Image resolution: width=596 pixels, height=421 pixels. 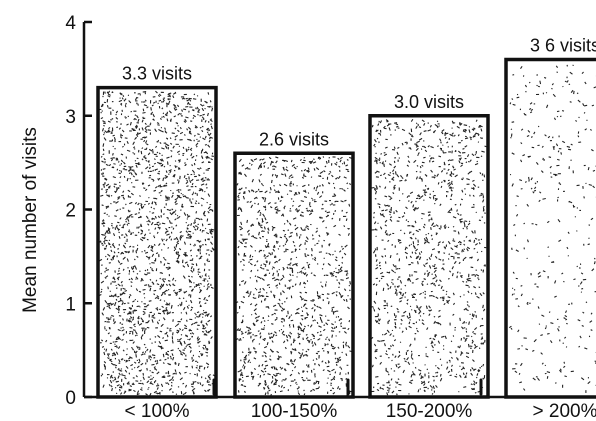 I want to click on bar-data-label: 3 6 visits, so click(x=563, y=46).